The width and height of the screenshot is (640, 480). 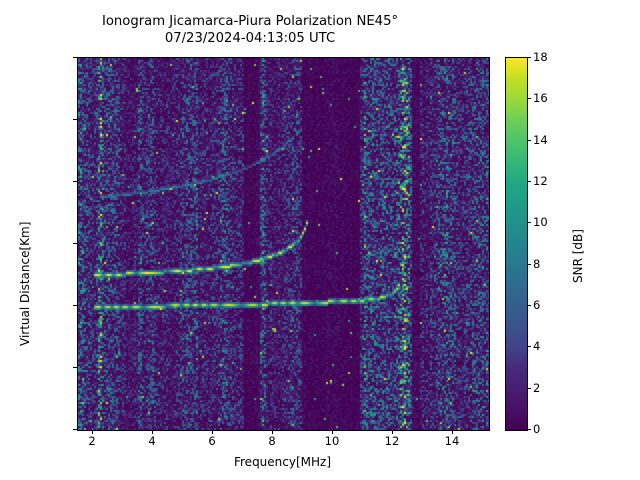 I want to click on colorbar-tick-label-10: 10, so click(x=540, y=222).